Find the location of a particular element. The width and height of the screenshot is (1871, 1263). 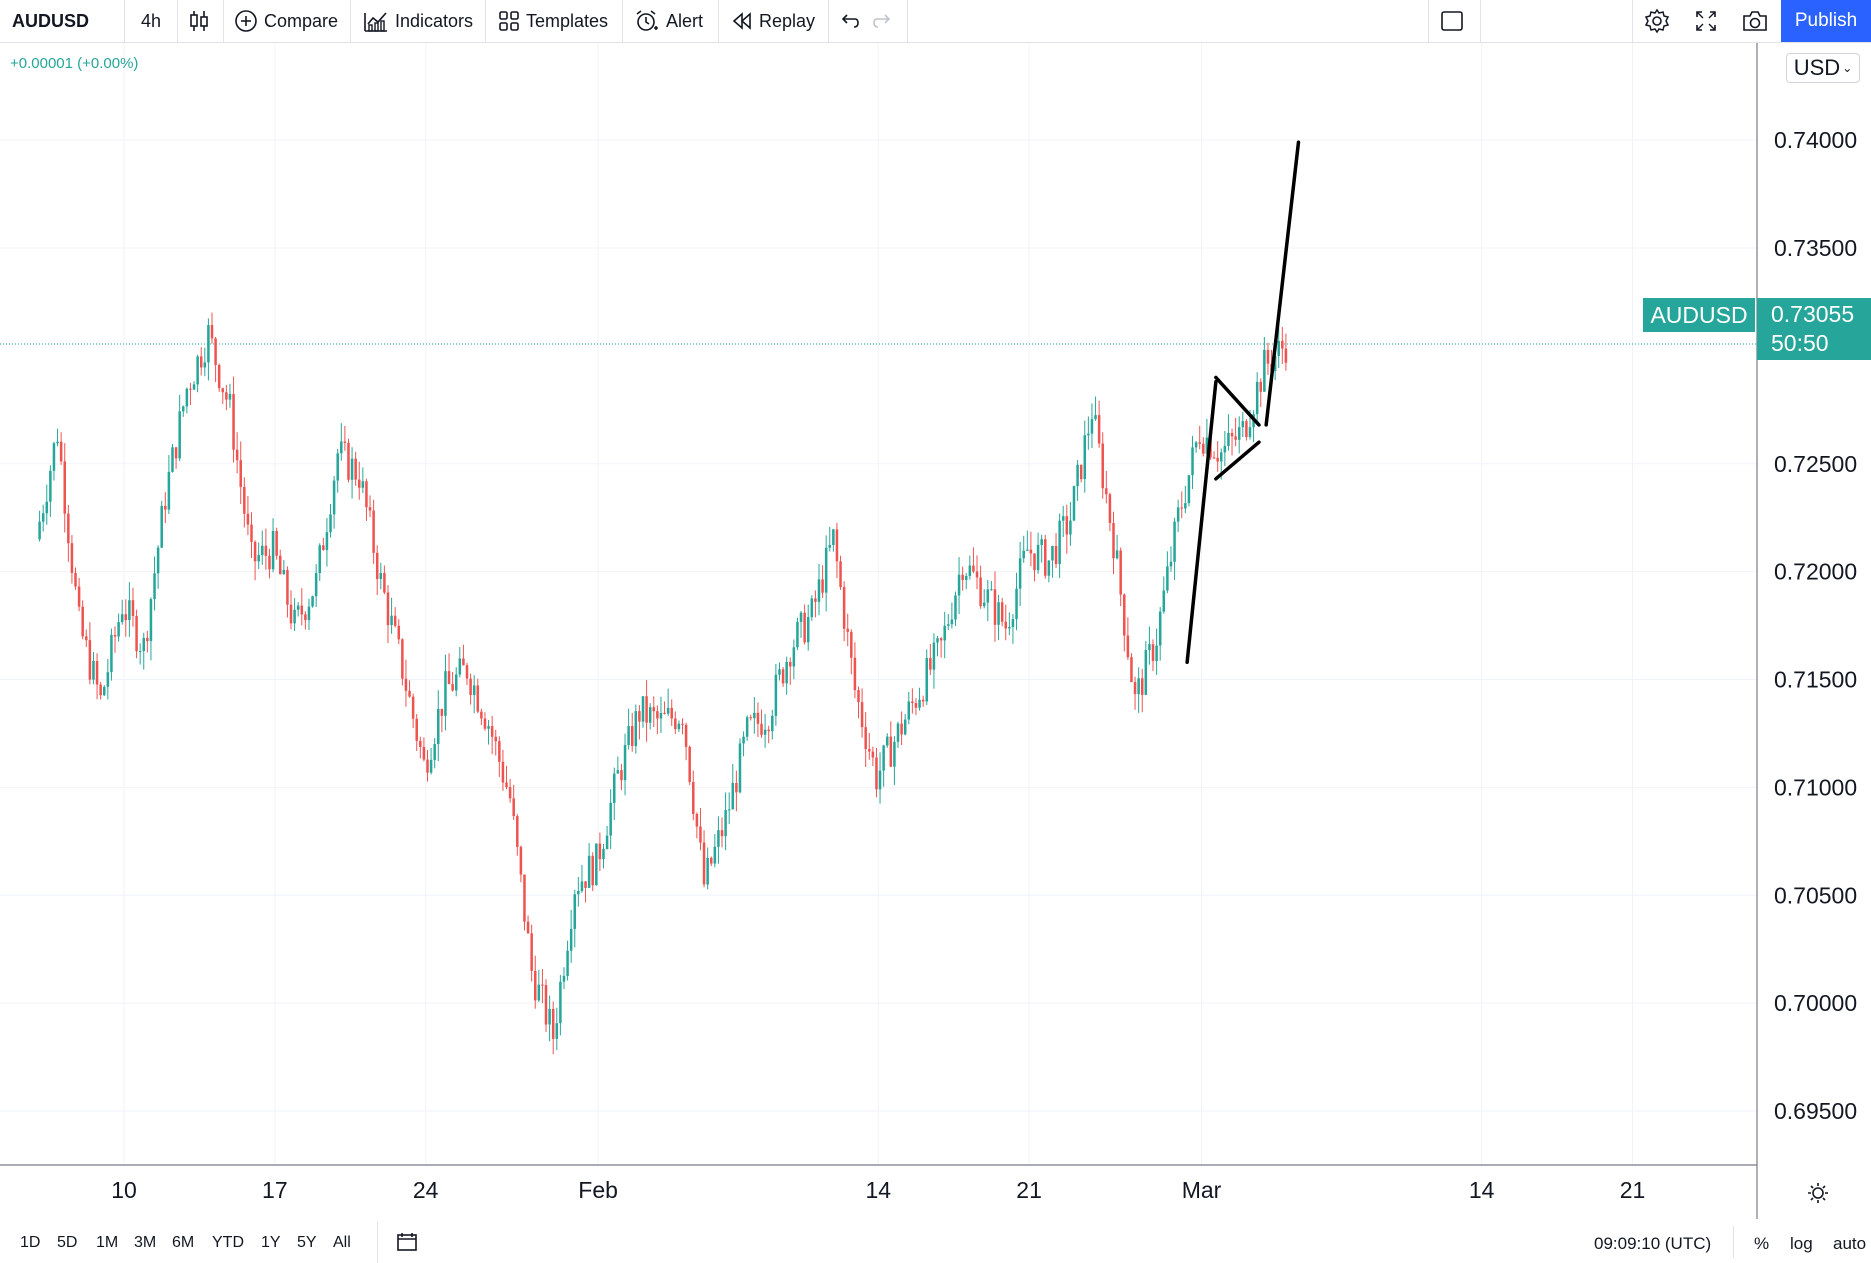

last-price-tag: 0.73055 50:50 is located at coordinates (1814, 329).